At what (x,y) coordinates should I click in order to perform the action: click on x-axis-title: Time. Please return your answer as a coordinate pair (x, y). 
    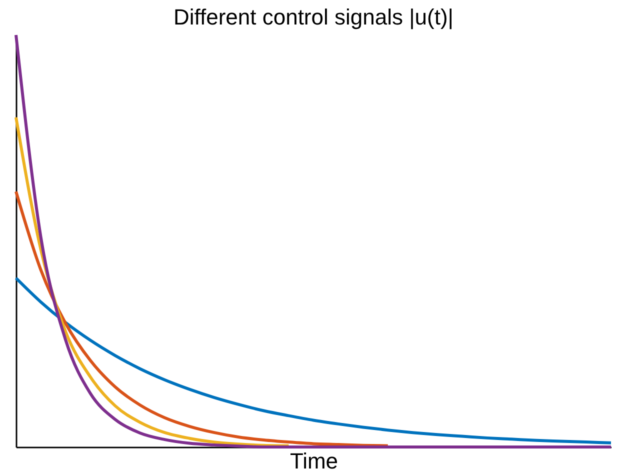
    Looking at the image, I should click on (314, 461).